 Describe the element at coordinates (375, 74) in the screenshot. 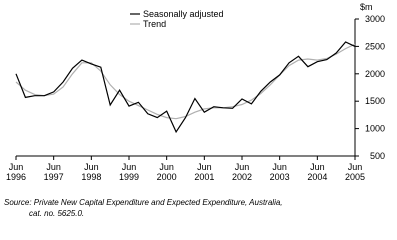

I see `y-tick-label: 2000` at that location.